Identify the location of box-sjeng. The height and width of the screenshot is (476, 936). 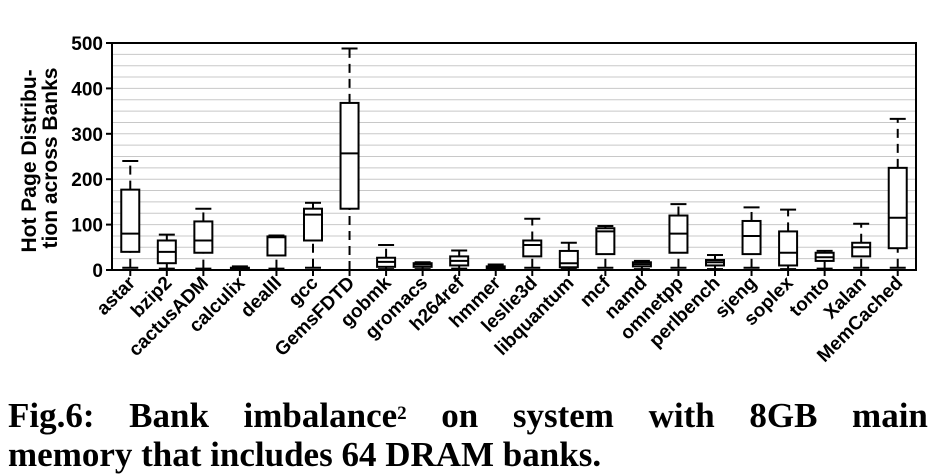
(751, 237).